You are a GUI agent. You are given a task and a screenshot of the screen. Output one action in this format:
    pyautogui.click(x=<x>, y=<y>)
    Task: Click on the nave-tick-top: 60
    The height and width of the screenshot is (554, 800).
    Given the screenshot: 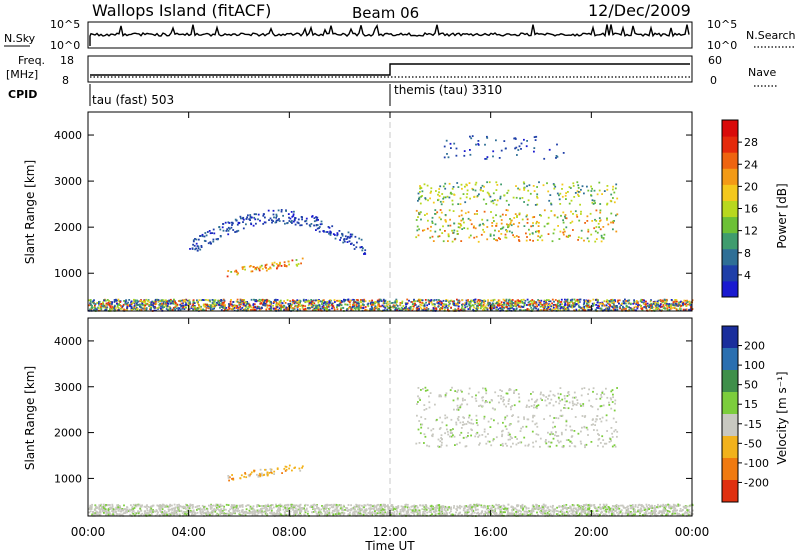 What is the action you would take?
    pyautogui.click(x=715, y=60)
    